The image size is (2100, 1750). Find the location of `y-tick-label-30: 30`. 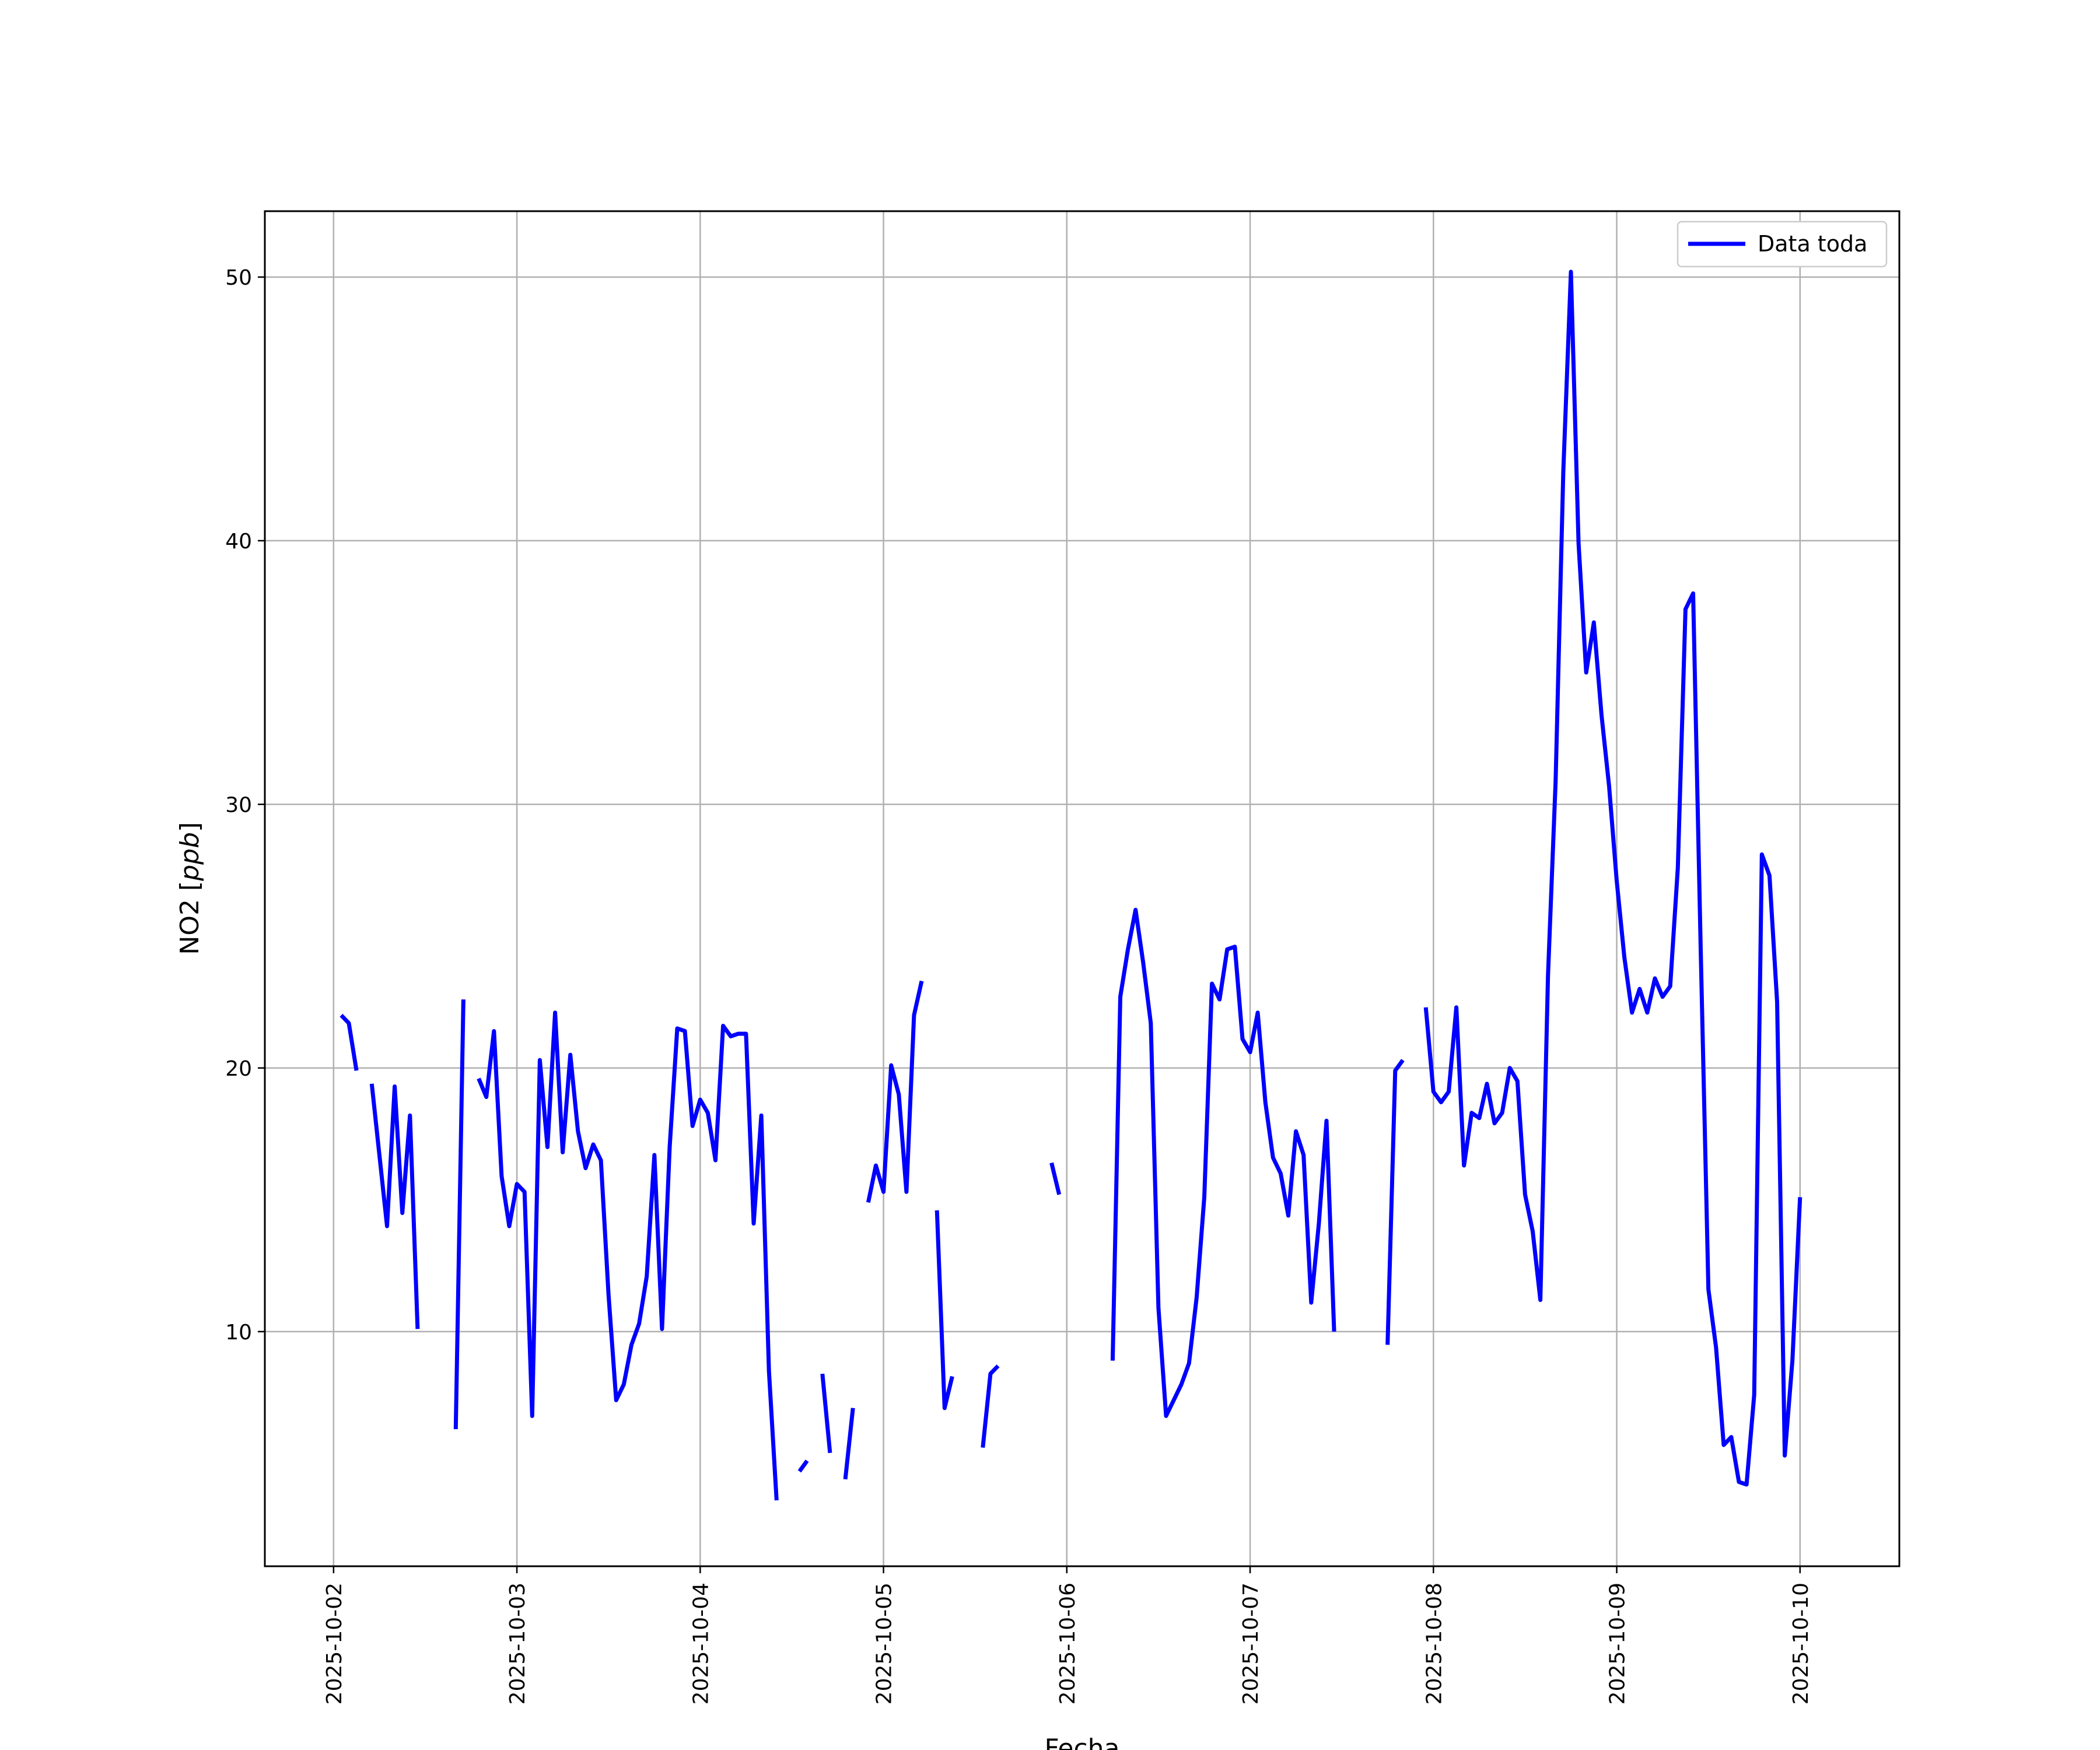

y-tick-label-30: 30 is located at coordinates (238, 805).